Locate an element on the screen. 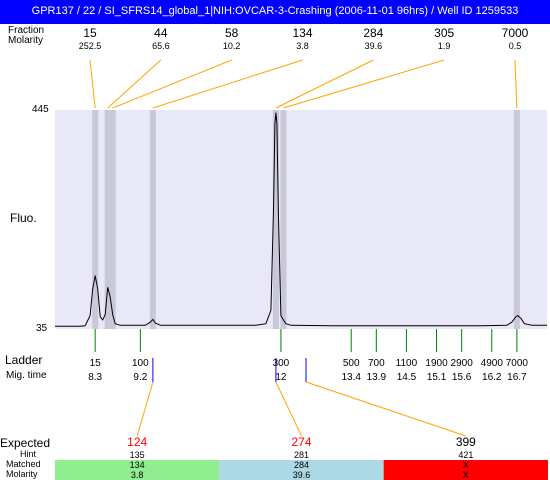  hint-value: 421 is located at coordinates (466, 455).